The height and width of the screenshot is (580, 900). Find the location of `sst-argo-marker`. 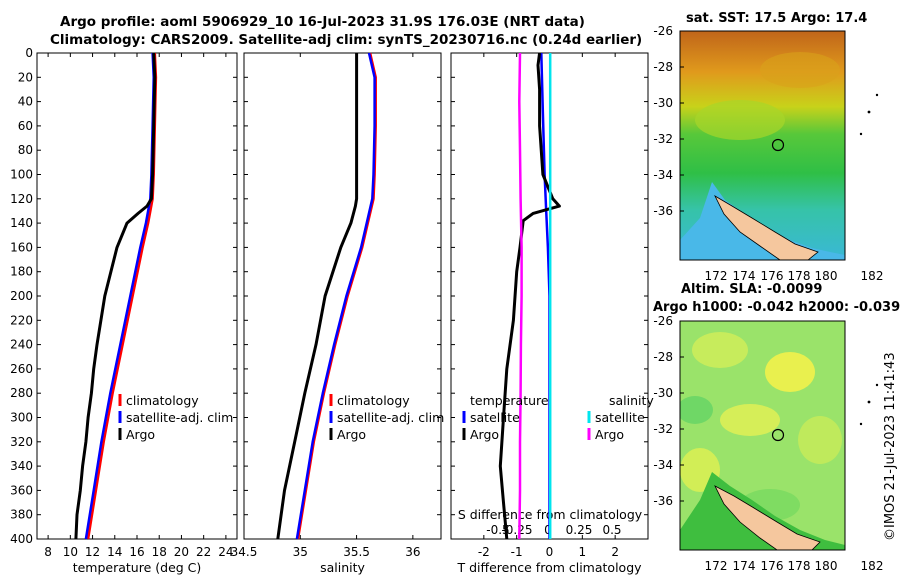

sst-argo-marker is located at coordinates (778, 145).